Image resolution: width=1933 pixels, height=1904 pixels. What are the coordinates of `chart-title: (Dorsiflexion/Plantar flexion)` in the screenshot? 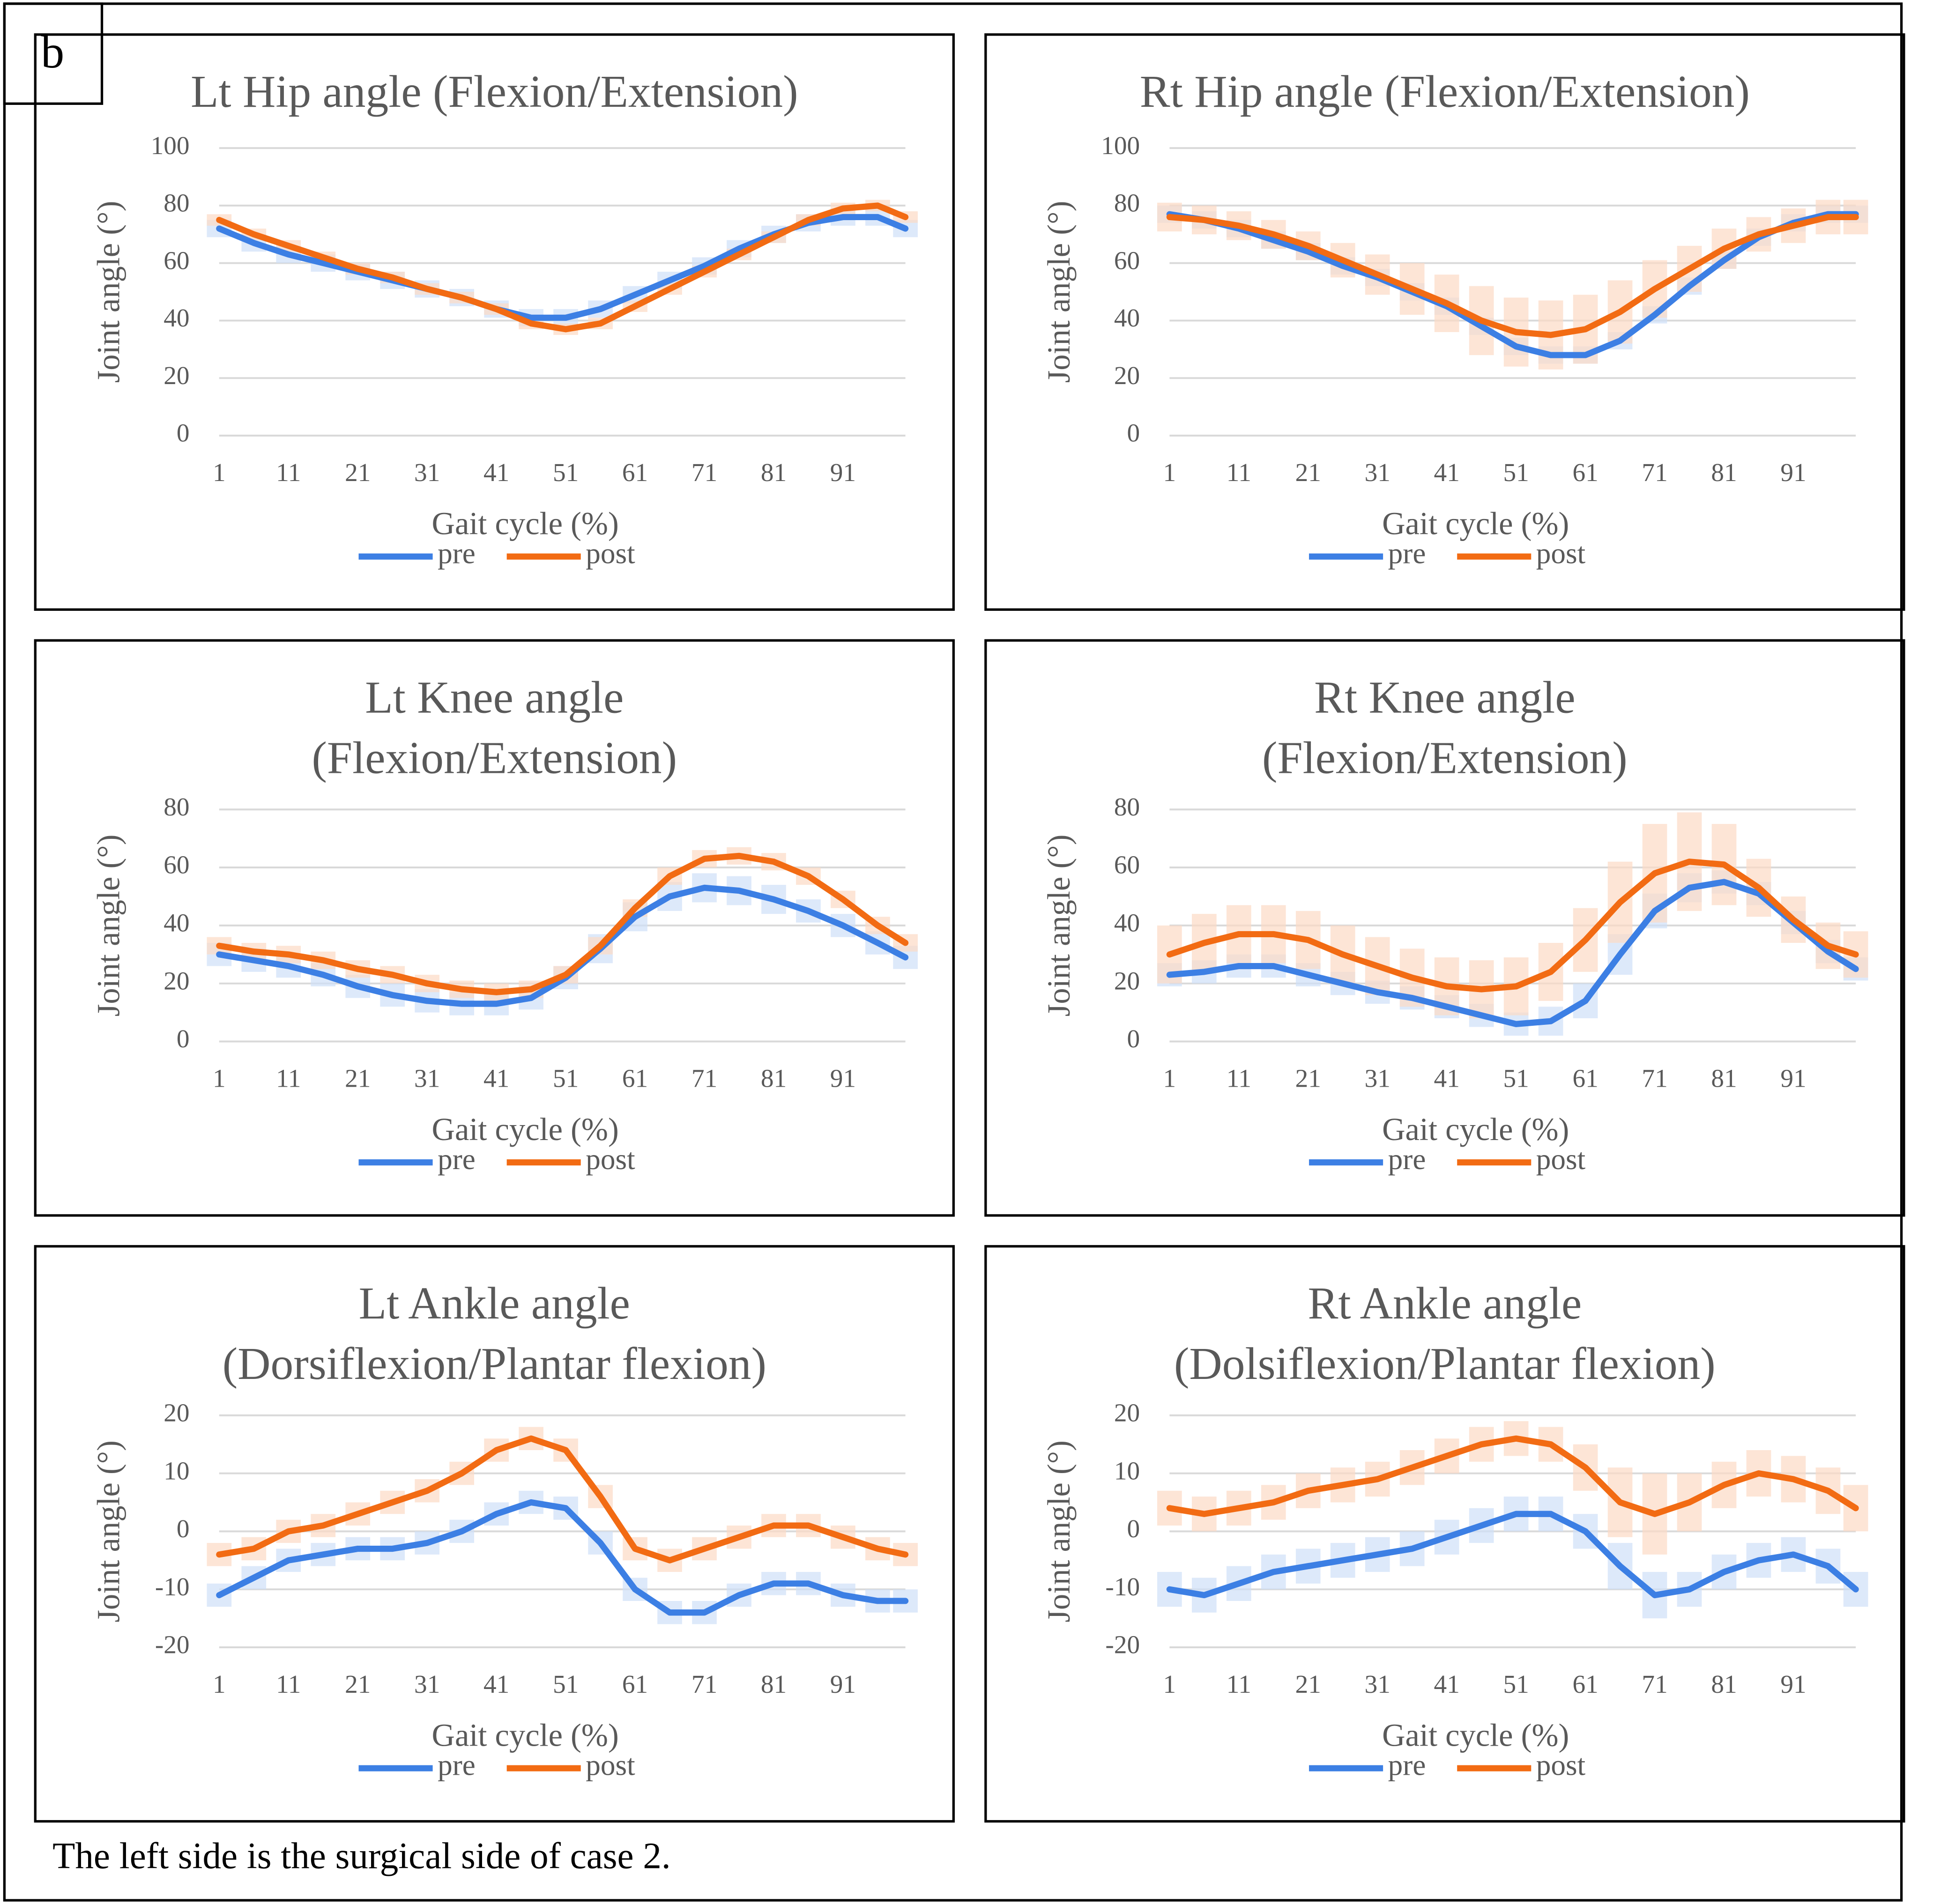 It's located at (495, 1364).